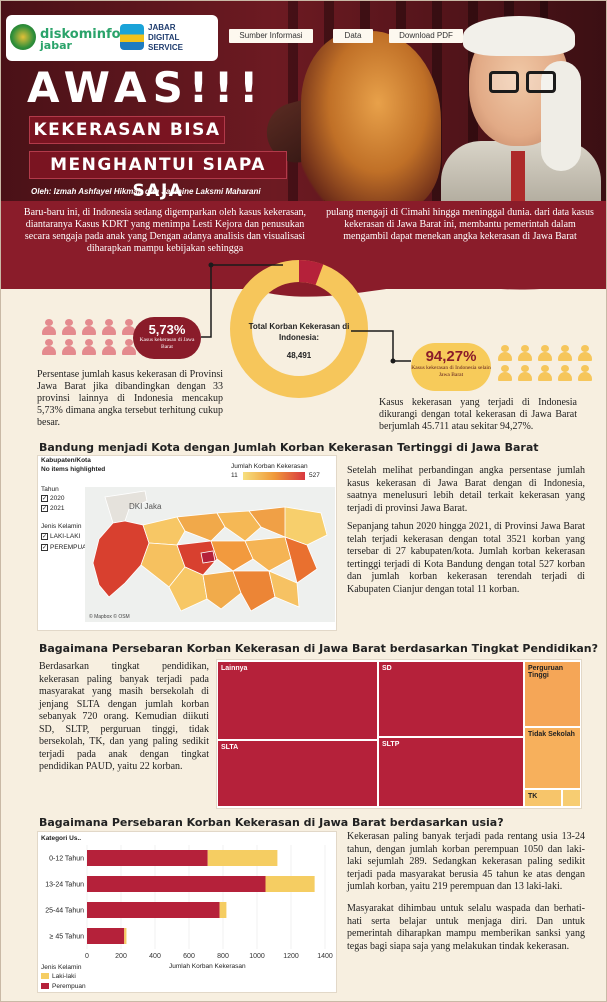 This screenshot has height=1002, width=607. I want to click on tahun-2021-checkbox: ✓ 2021, so click(53, 509).